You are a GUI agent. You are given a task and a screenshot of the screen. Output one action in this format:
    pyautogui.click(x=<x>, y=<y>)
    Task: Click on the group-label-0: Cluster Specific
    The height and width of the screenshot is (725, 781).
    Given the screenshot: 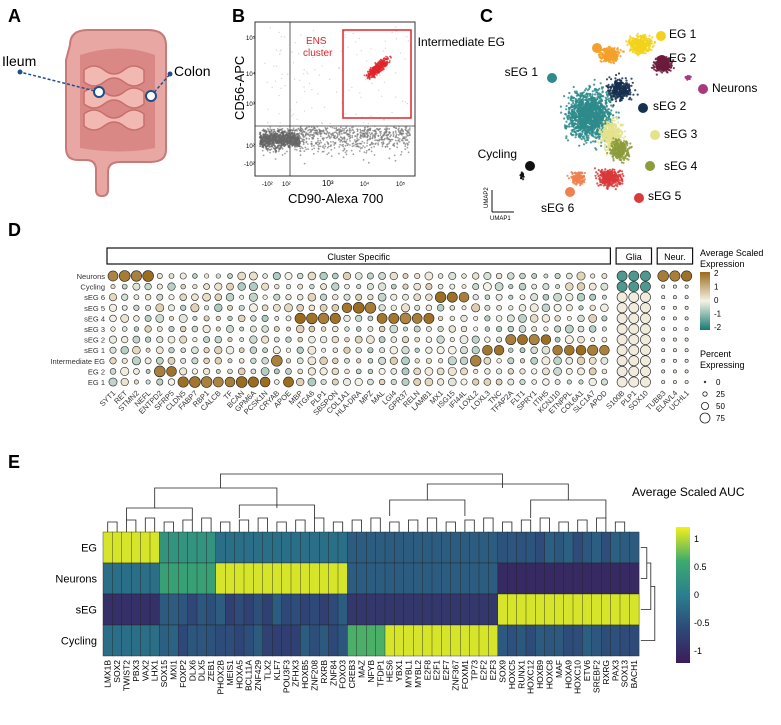 What is the action you would take?
    pyautogui.click(x=358, y=257)
    